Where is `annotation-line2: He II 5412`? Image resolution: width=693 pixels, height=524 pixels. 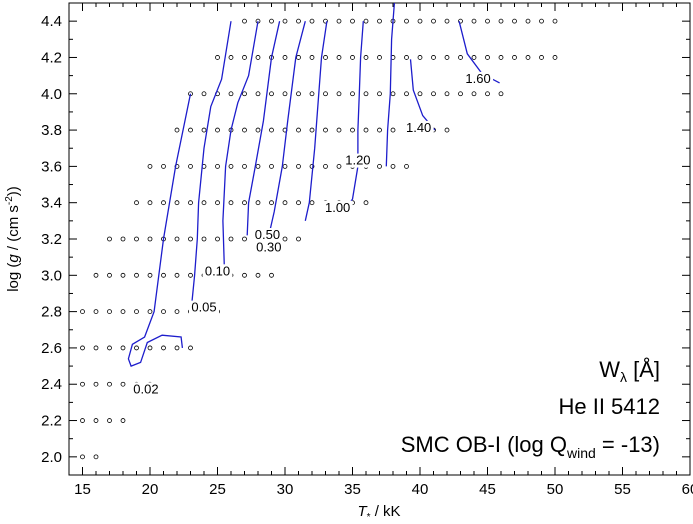
annotation-line2: He II 5412 is located at coordinates (609, 406).